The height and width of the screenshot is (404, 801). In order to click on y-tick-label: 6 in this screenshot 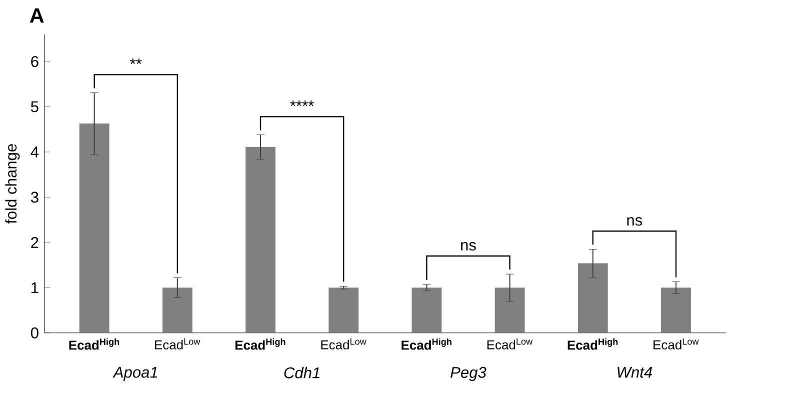, I will do `click(34, 62)`.